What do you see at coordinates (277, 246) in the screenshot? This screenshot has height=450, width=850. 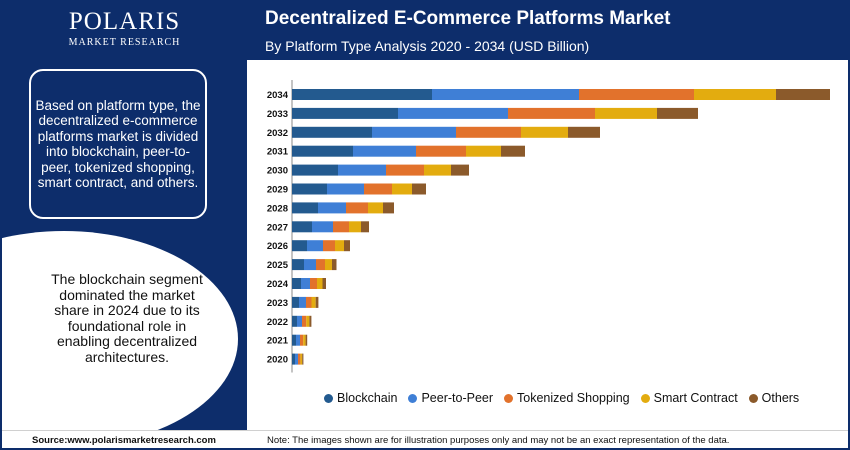 I see `y-tick-label: 2026` at bounding box center [277, 246].